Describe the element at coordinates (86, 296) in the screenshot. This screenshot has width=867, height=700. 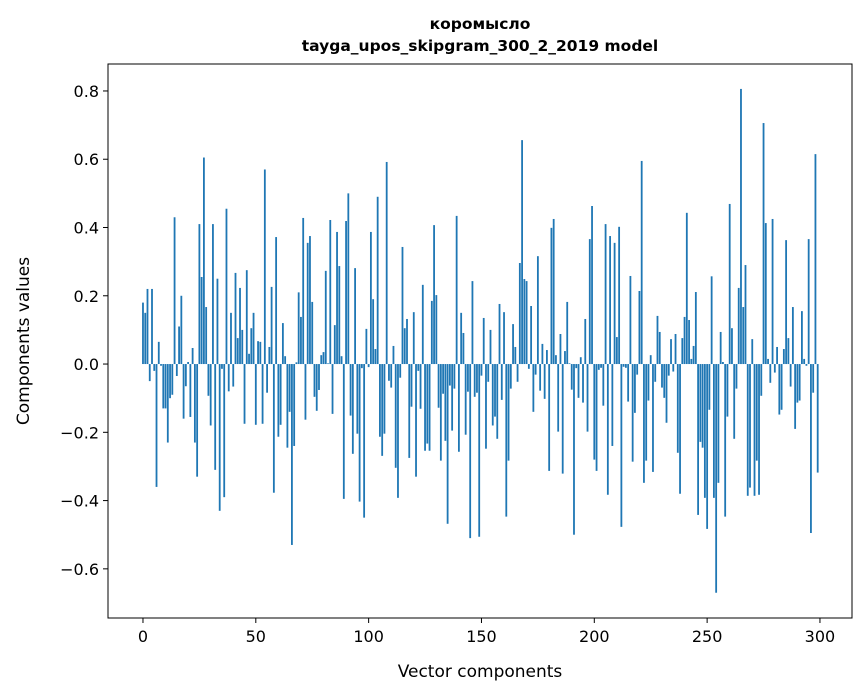
I see `y-tick-label: 0.2` at that location.